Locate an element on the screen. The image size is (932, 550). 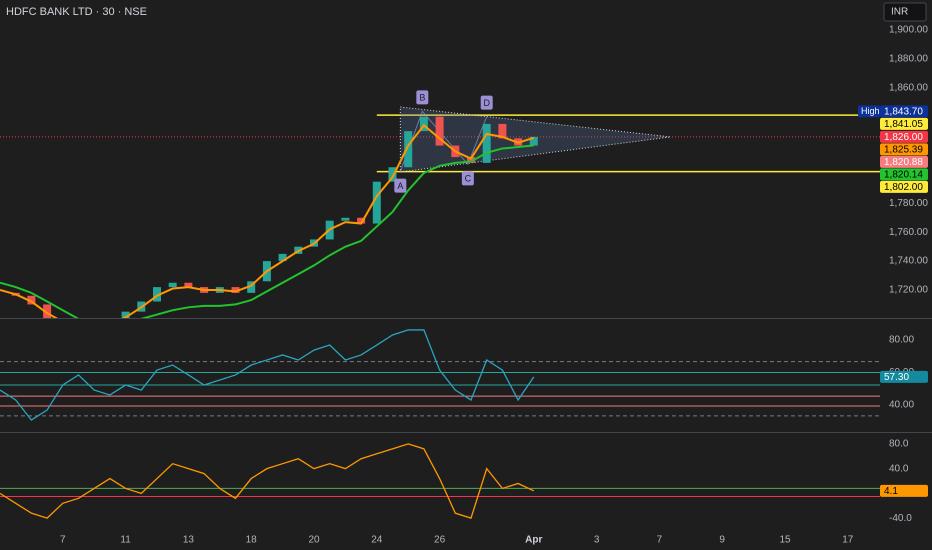
x-tick-label: Apr is located at coordinates (533, 540).